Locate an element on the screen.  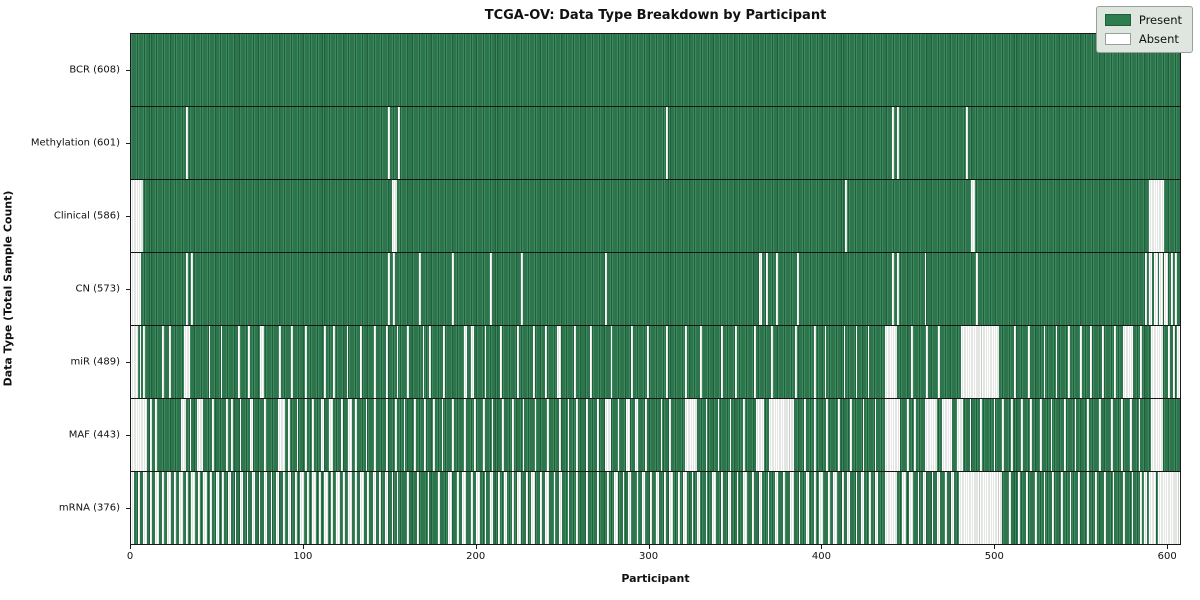
heatmap-row-clinical is located at coordinates (655, 215).